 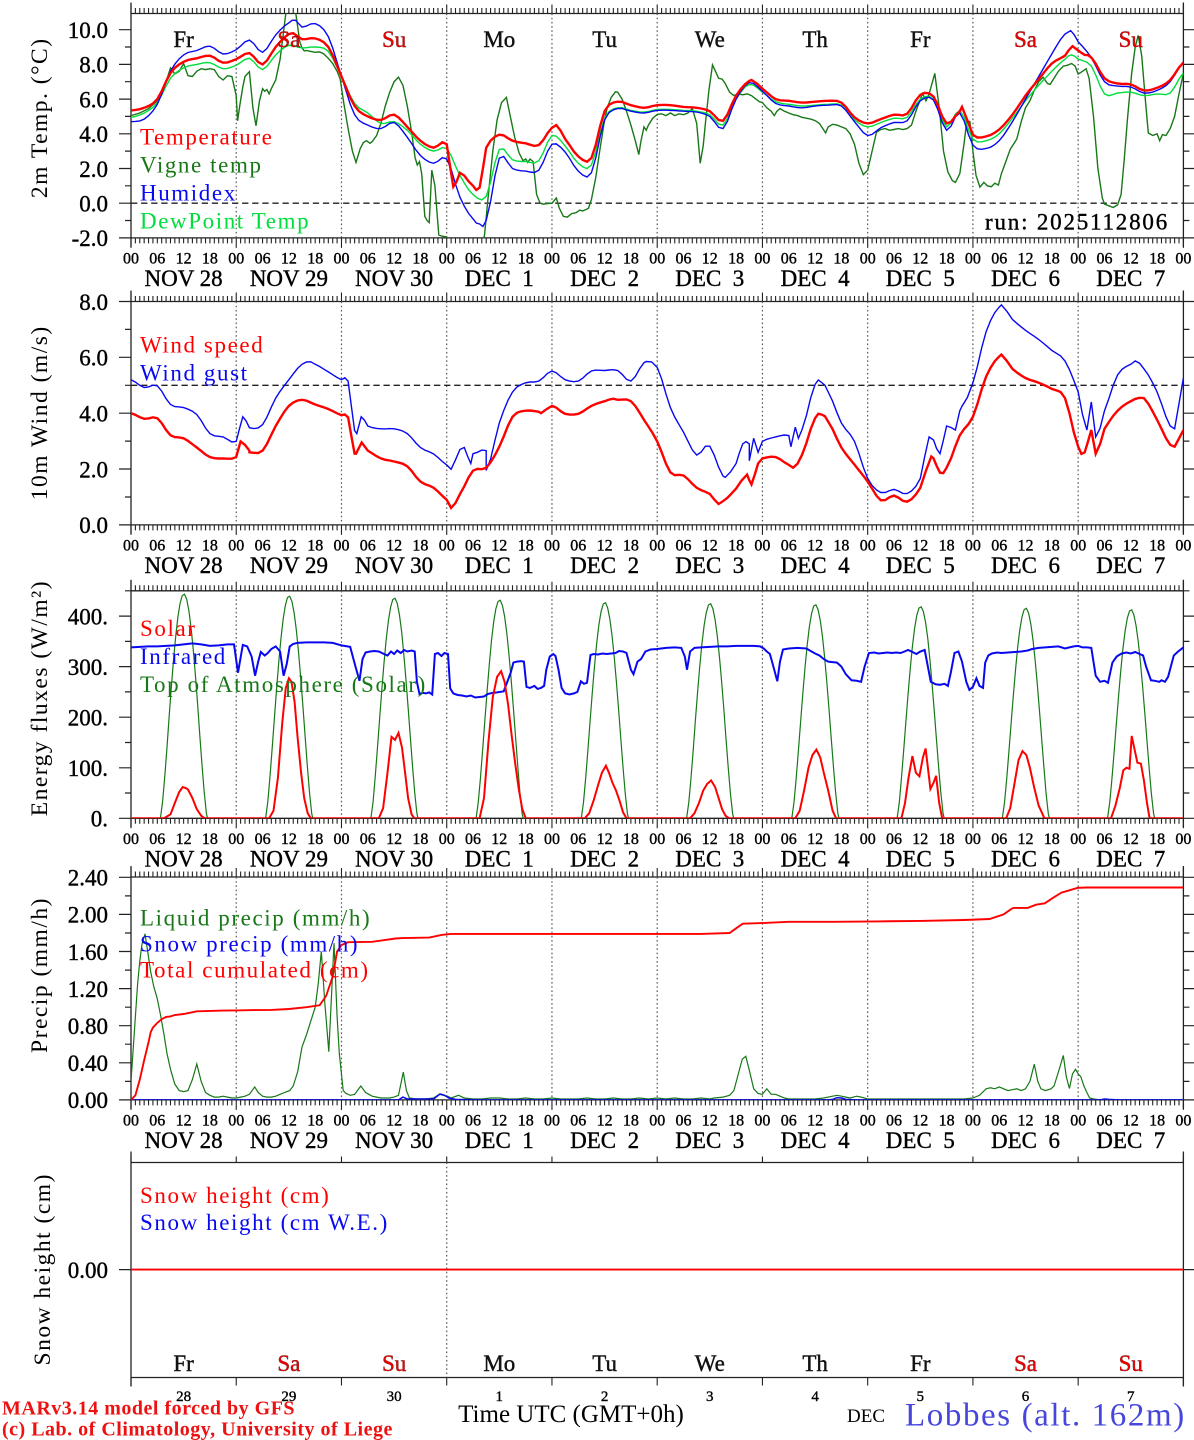 I want to click on svg-text: 0.0, so click(x=93, y=525).